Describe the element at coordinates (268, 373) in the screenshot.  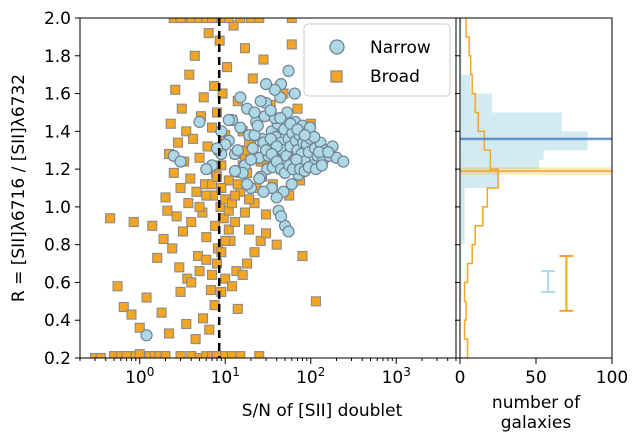
I see `scatter-x-ticks: 10⁰ 10¹ 10² 10³` at that location.